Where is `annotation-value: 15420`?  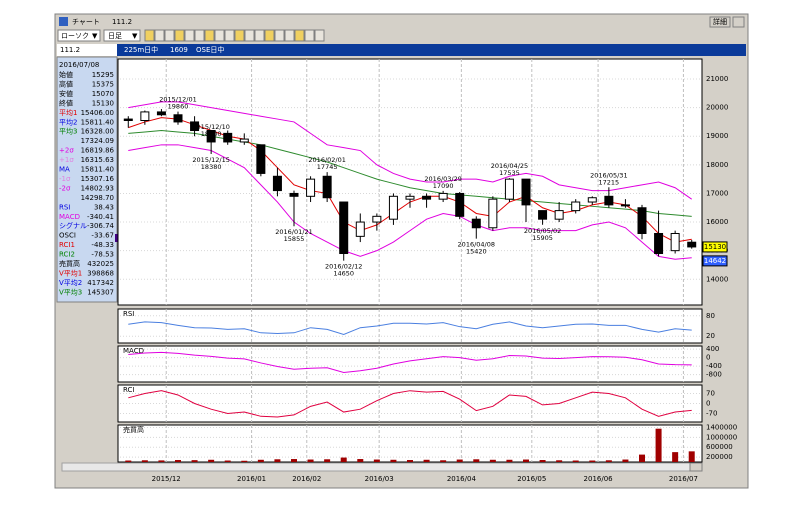
annotation-value: 15420 is located at coordinates (476, 252).